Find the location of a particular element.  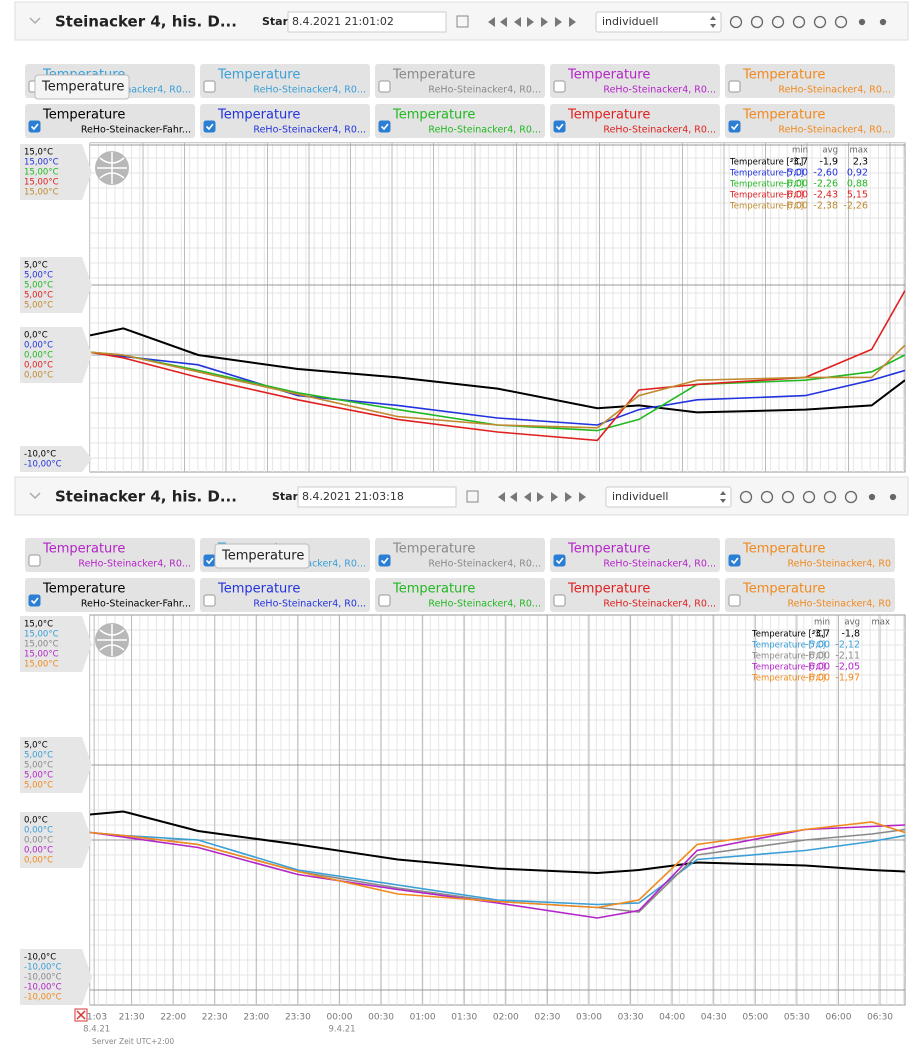

stats-header: max is located at coordinates (858, 151).